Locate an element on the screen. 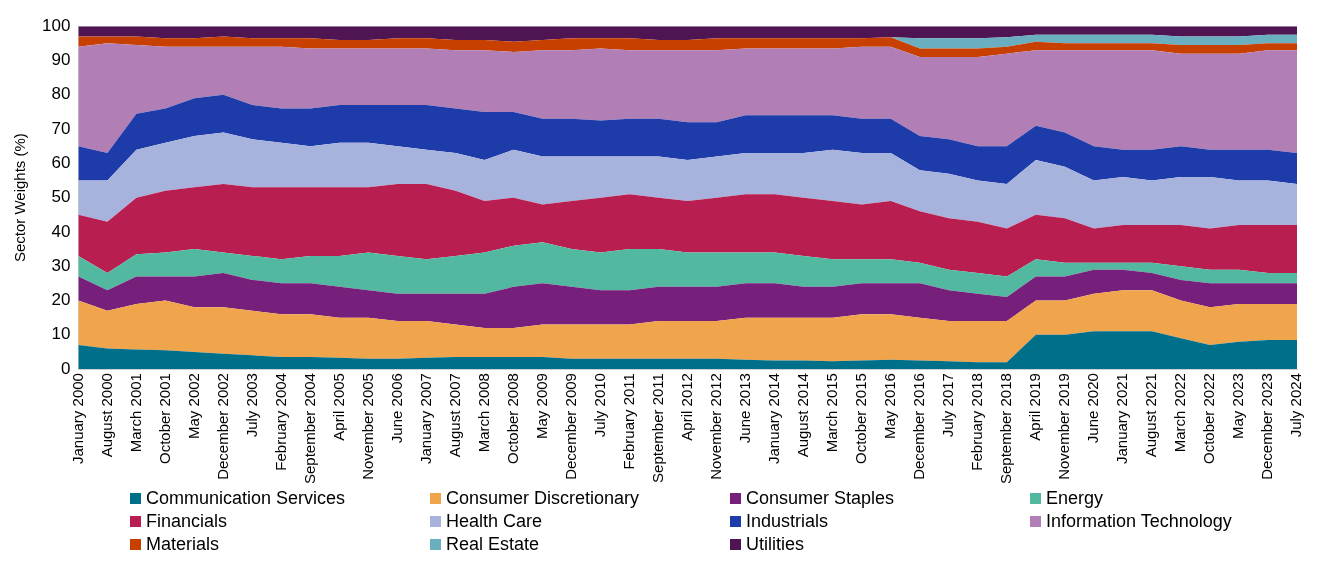 The image size is (1327, 571). y-tick-label: 80 is located at coordinates (61, 94).